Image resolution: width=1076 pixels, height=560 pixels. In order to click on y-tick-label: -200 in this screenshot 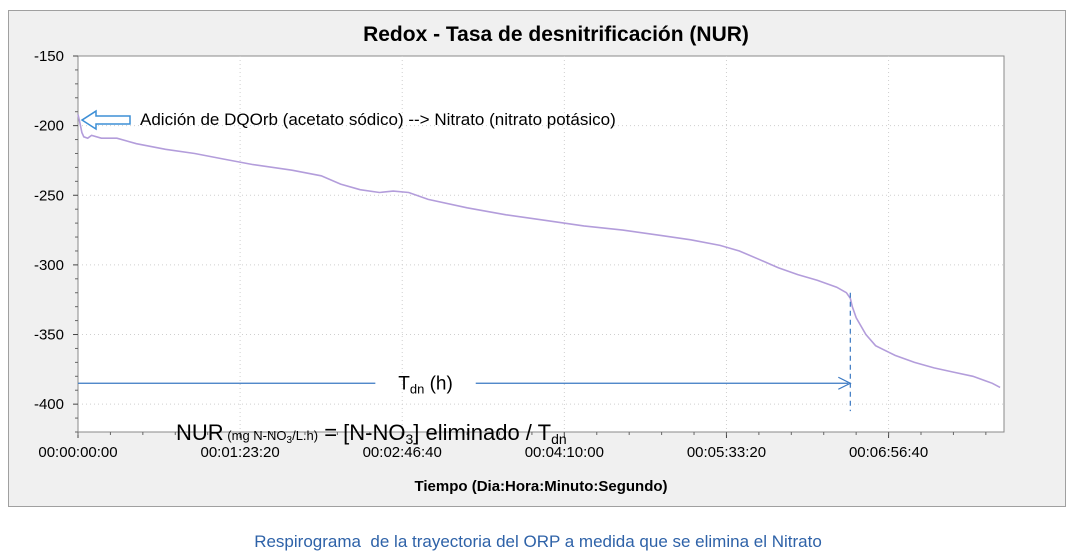, I will do `click(49, 126)`.